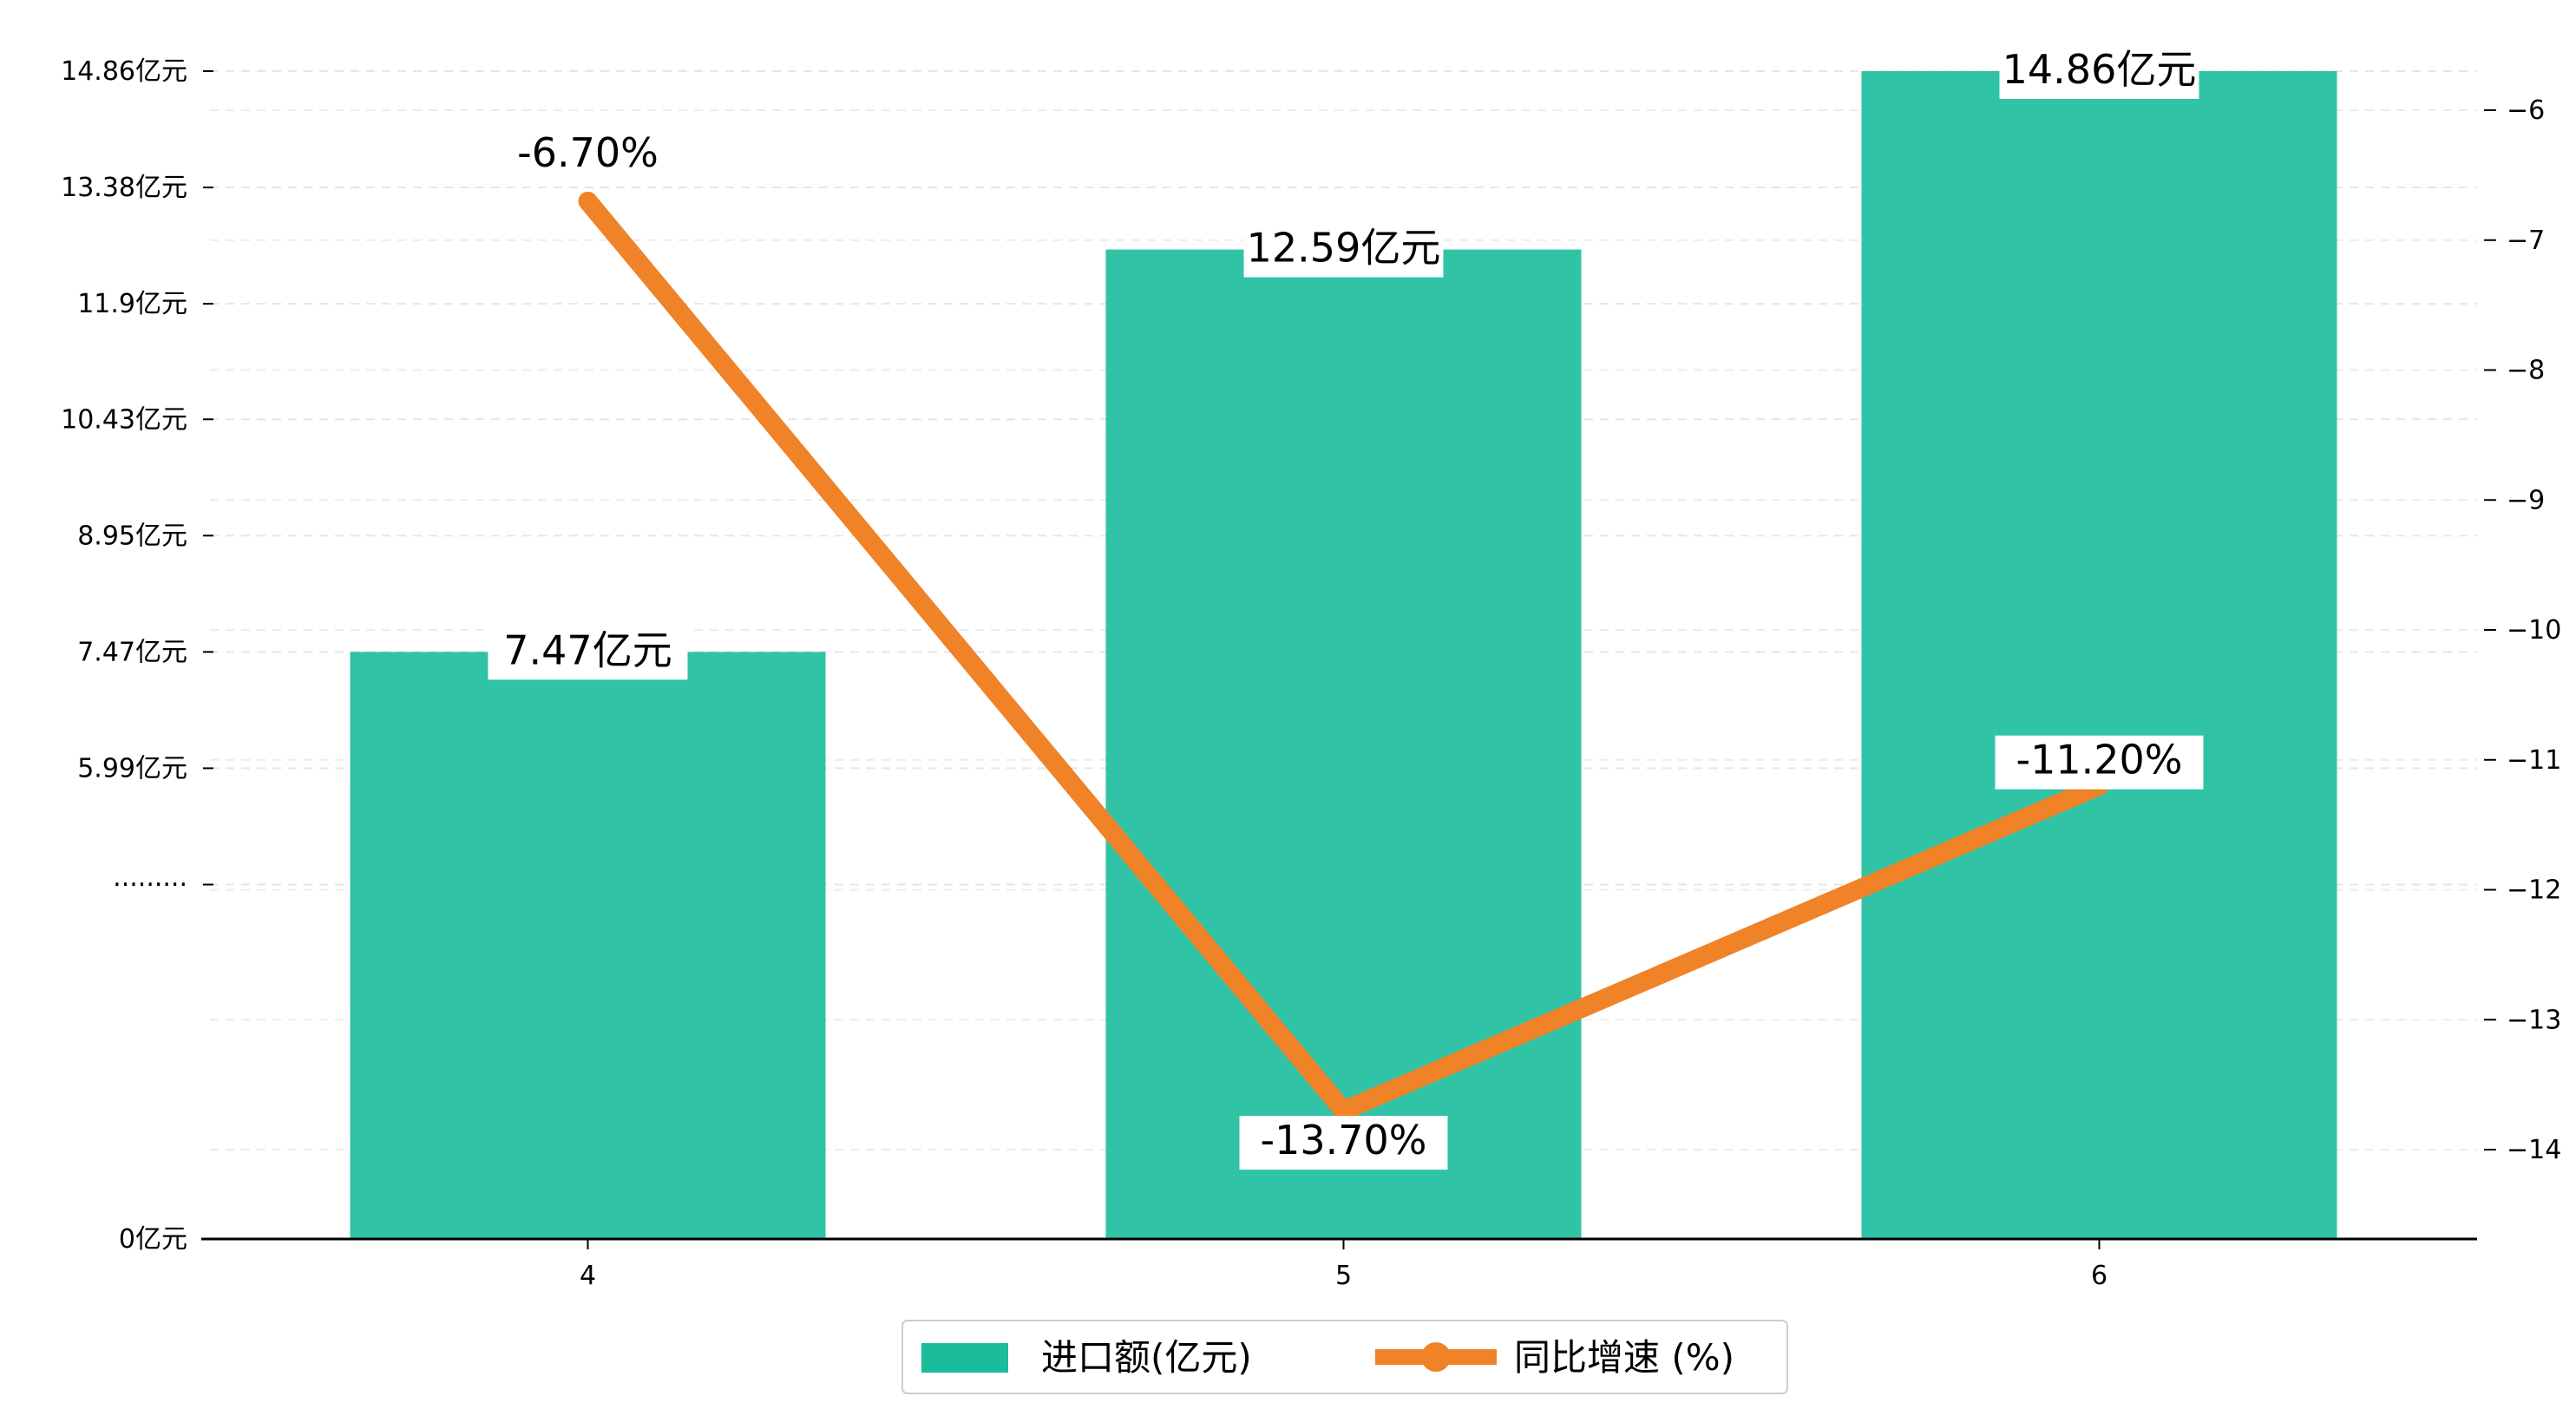 This screenshot has height=1416, width=2576. I want to click on legend-line-marker, so click(1436, 1357).